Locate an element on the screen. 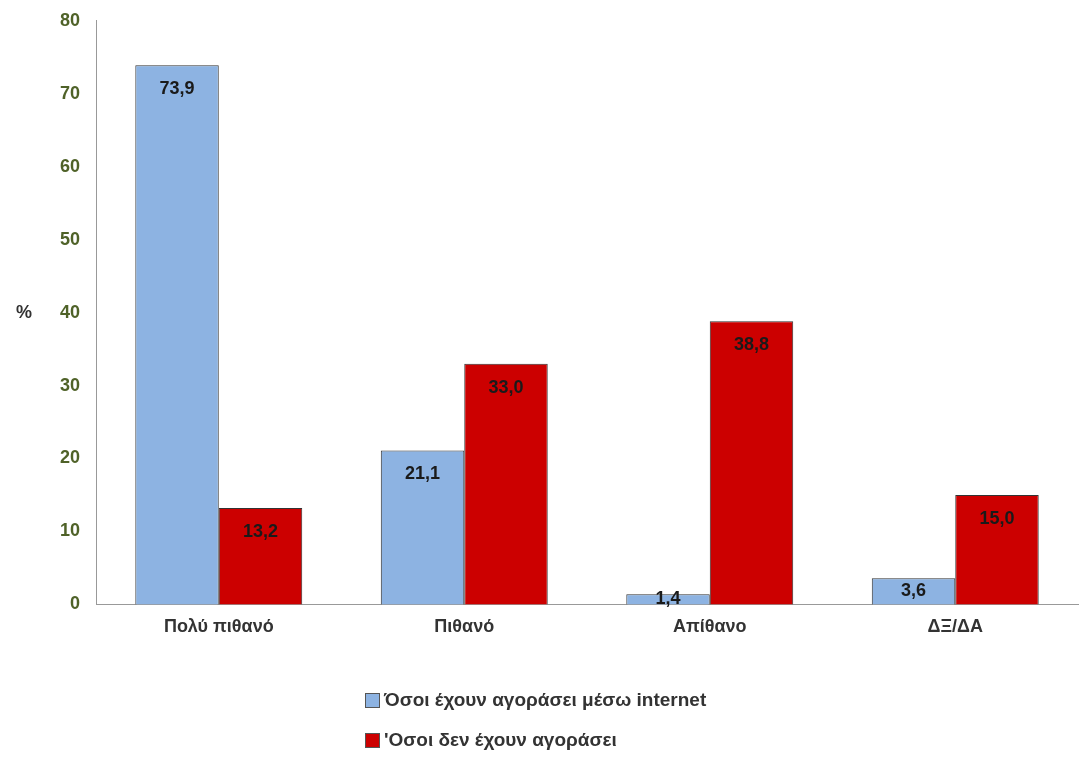 This screenshot has width=1083, height=760. data-label: 1,4 is located at coordinates (668, 598).